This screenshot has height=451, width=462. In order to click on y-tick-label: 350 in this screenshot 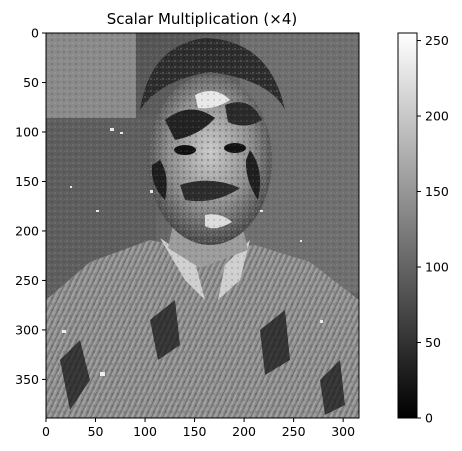, I will do `click(27, 379)`.